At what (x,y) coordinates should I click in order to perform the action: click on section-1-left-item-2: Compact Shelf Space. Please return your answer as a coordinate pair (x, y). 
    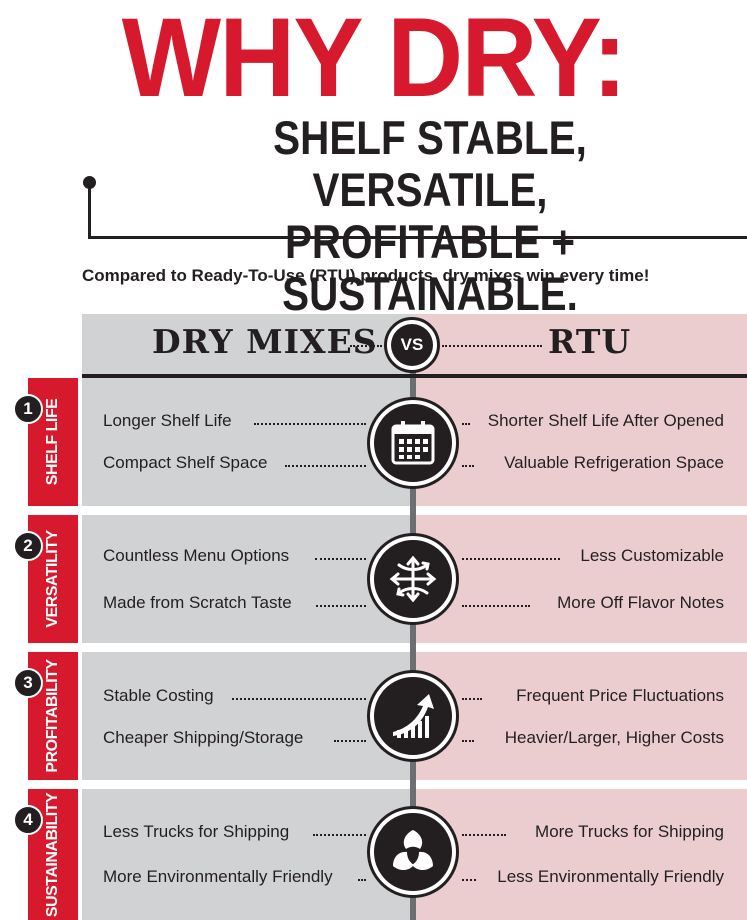
    Looking at the image, I should click on (185, 462).